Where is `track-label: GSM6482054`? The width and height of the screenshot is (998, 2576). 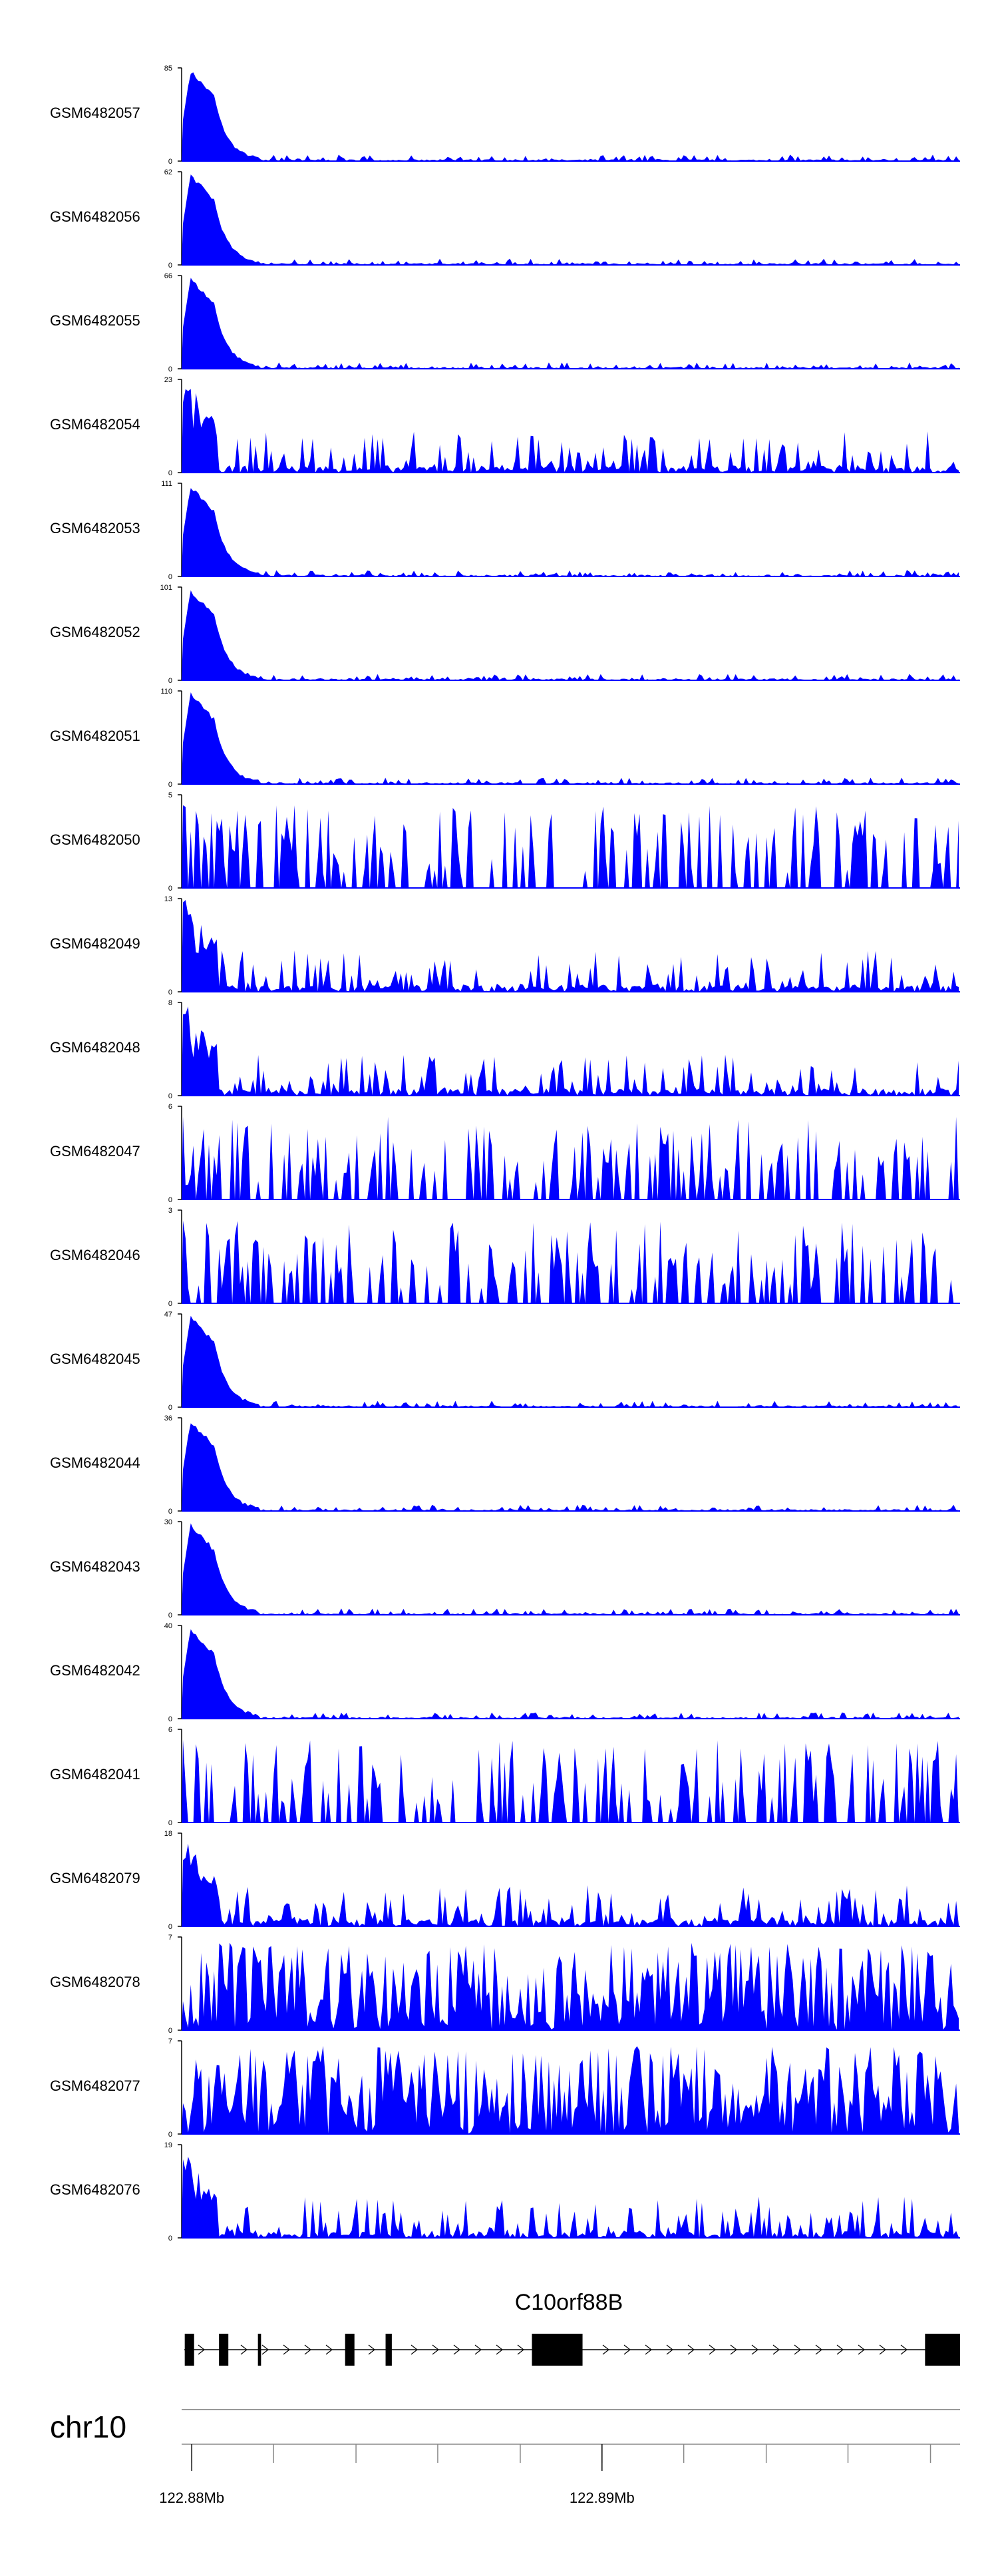 track-label: GSM6482054 is located at coordinates (95, 424).